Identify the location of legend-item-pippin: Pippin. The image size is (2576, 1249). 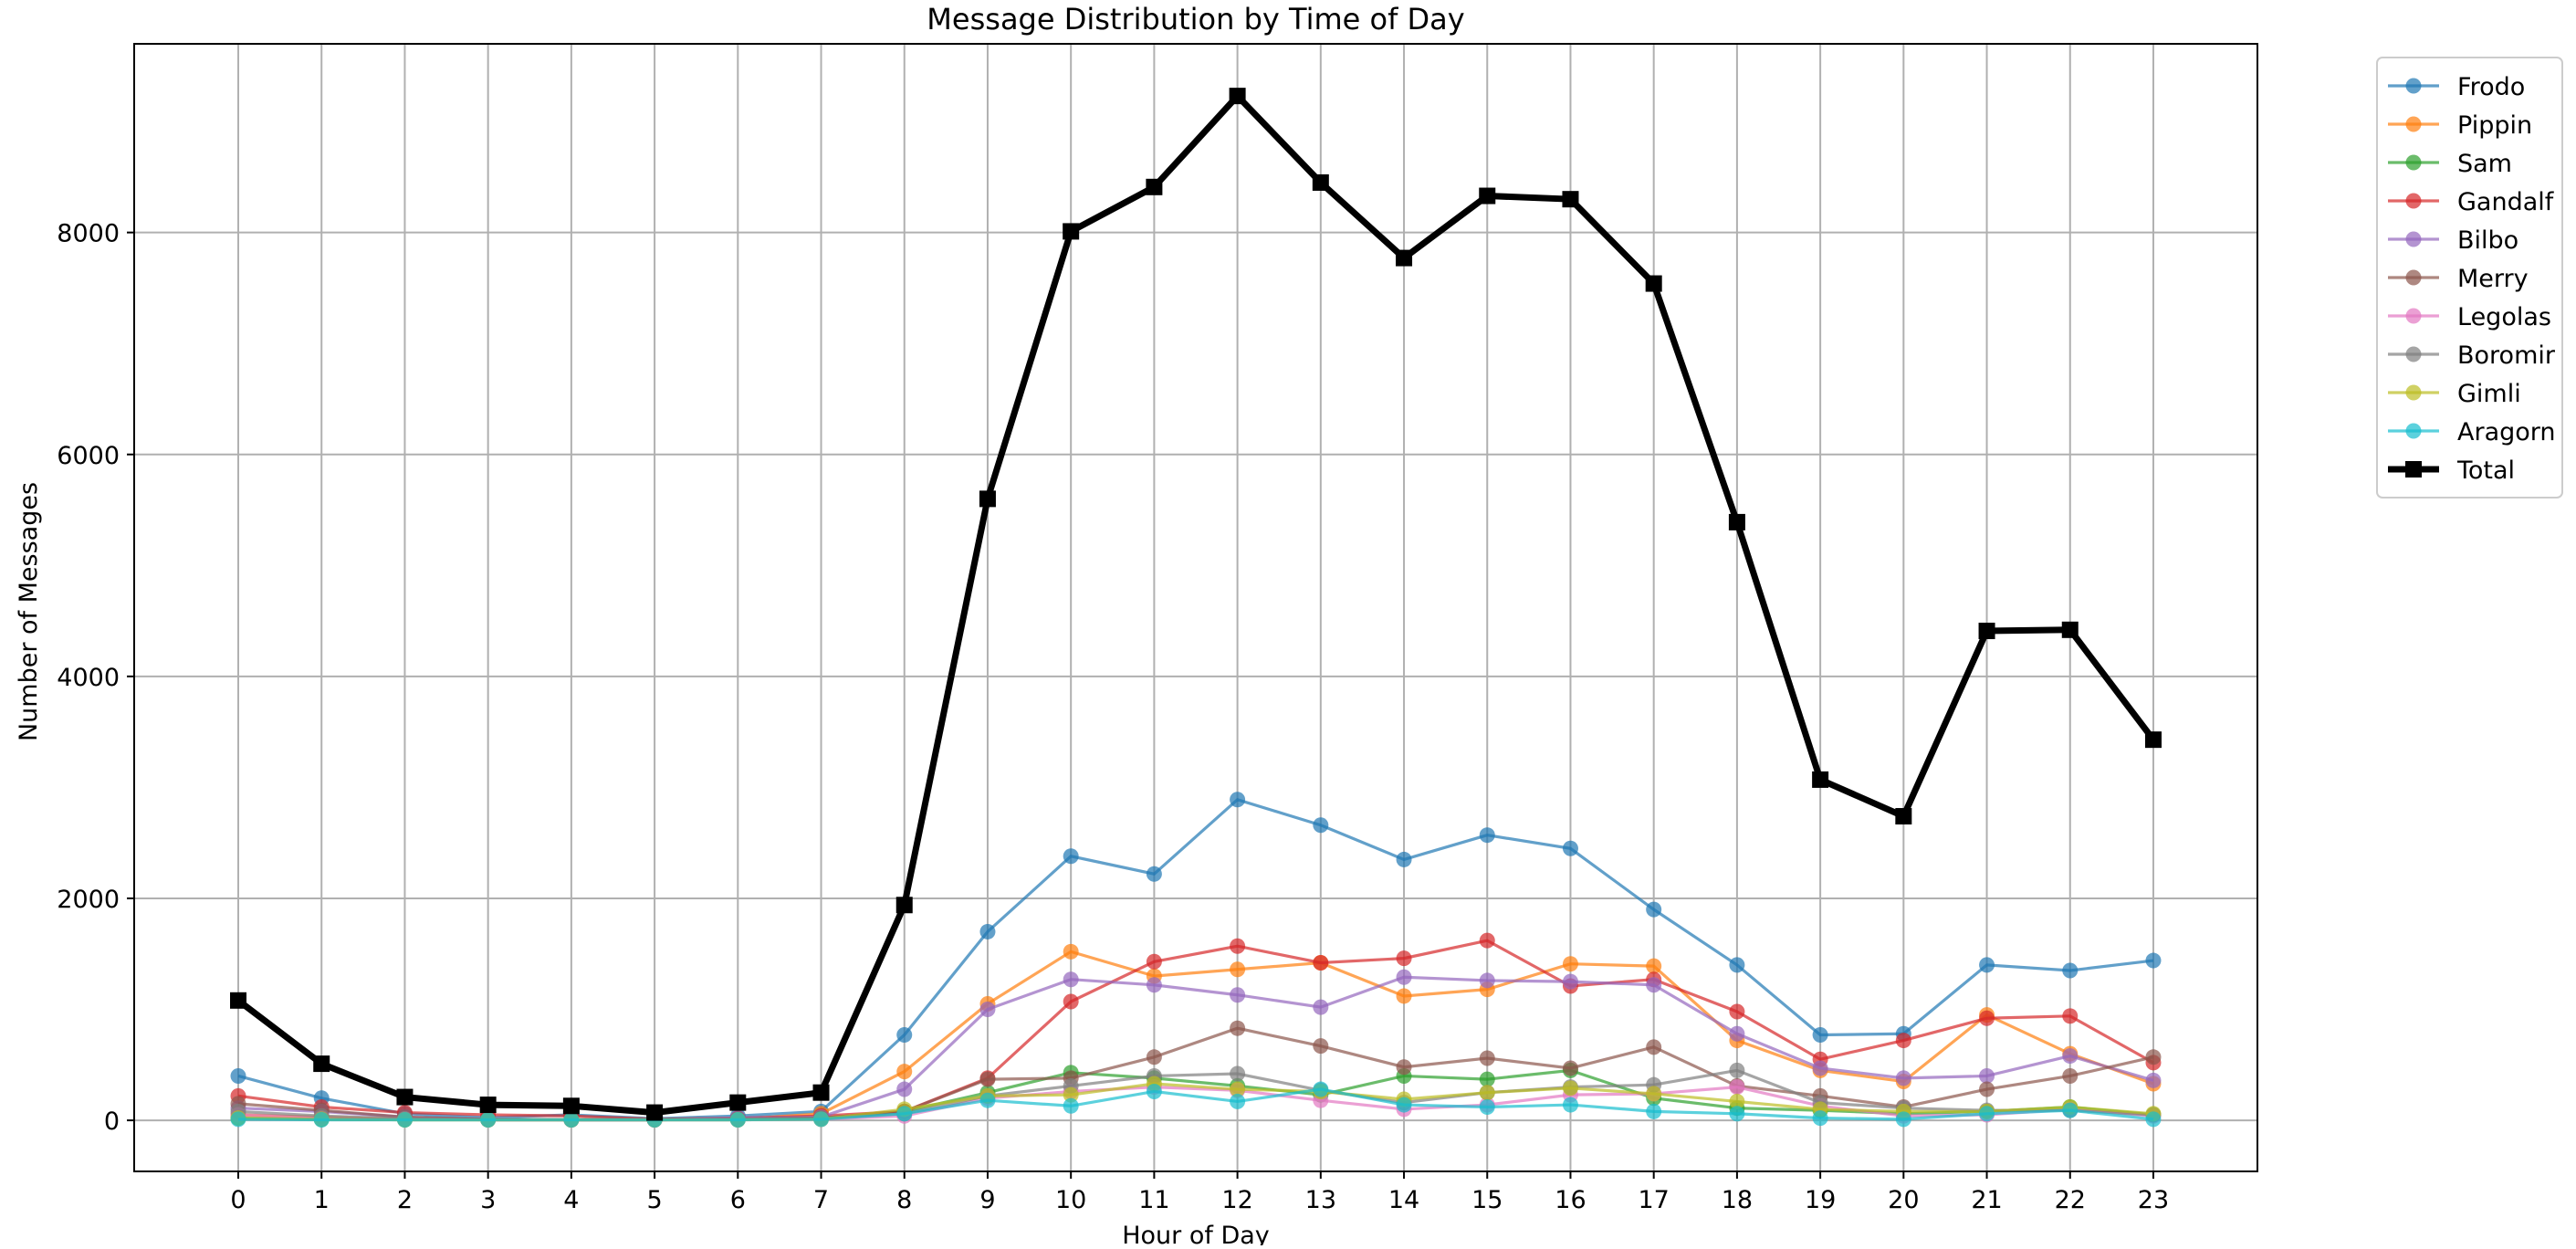
(2460, 125).